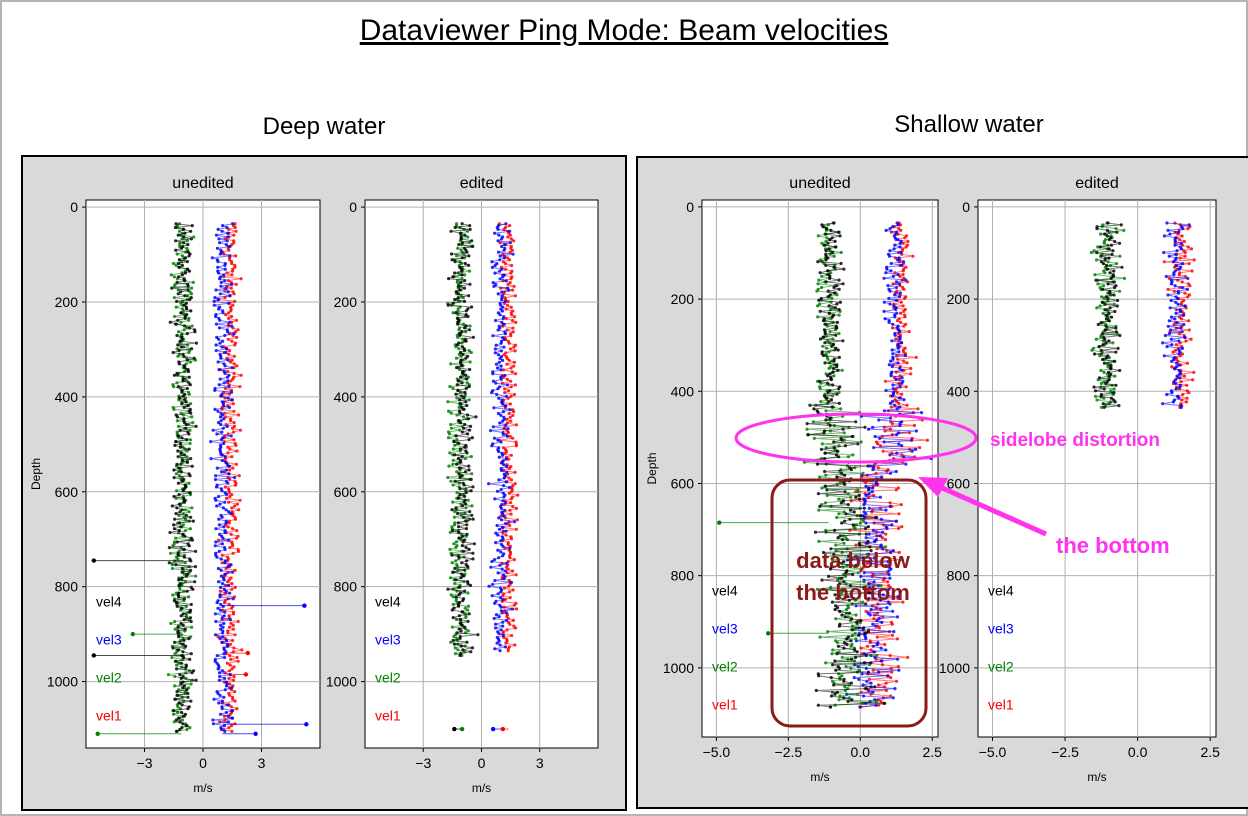 The width and height of the screenshot is (1248, 816). I want to click on subplot-title: unedited, so click(202, 183).